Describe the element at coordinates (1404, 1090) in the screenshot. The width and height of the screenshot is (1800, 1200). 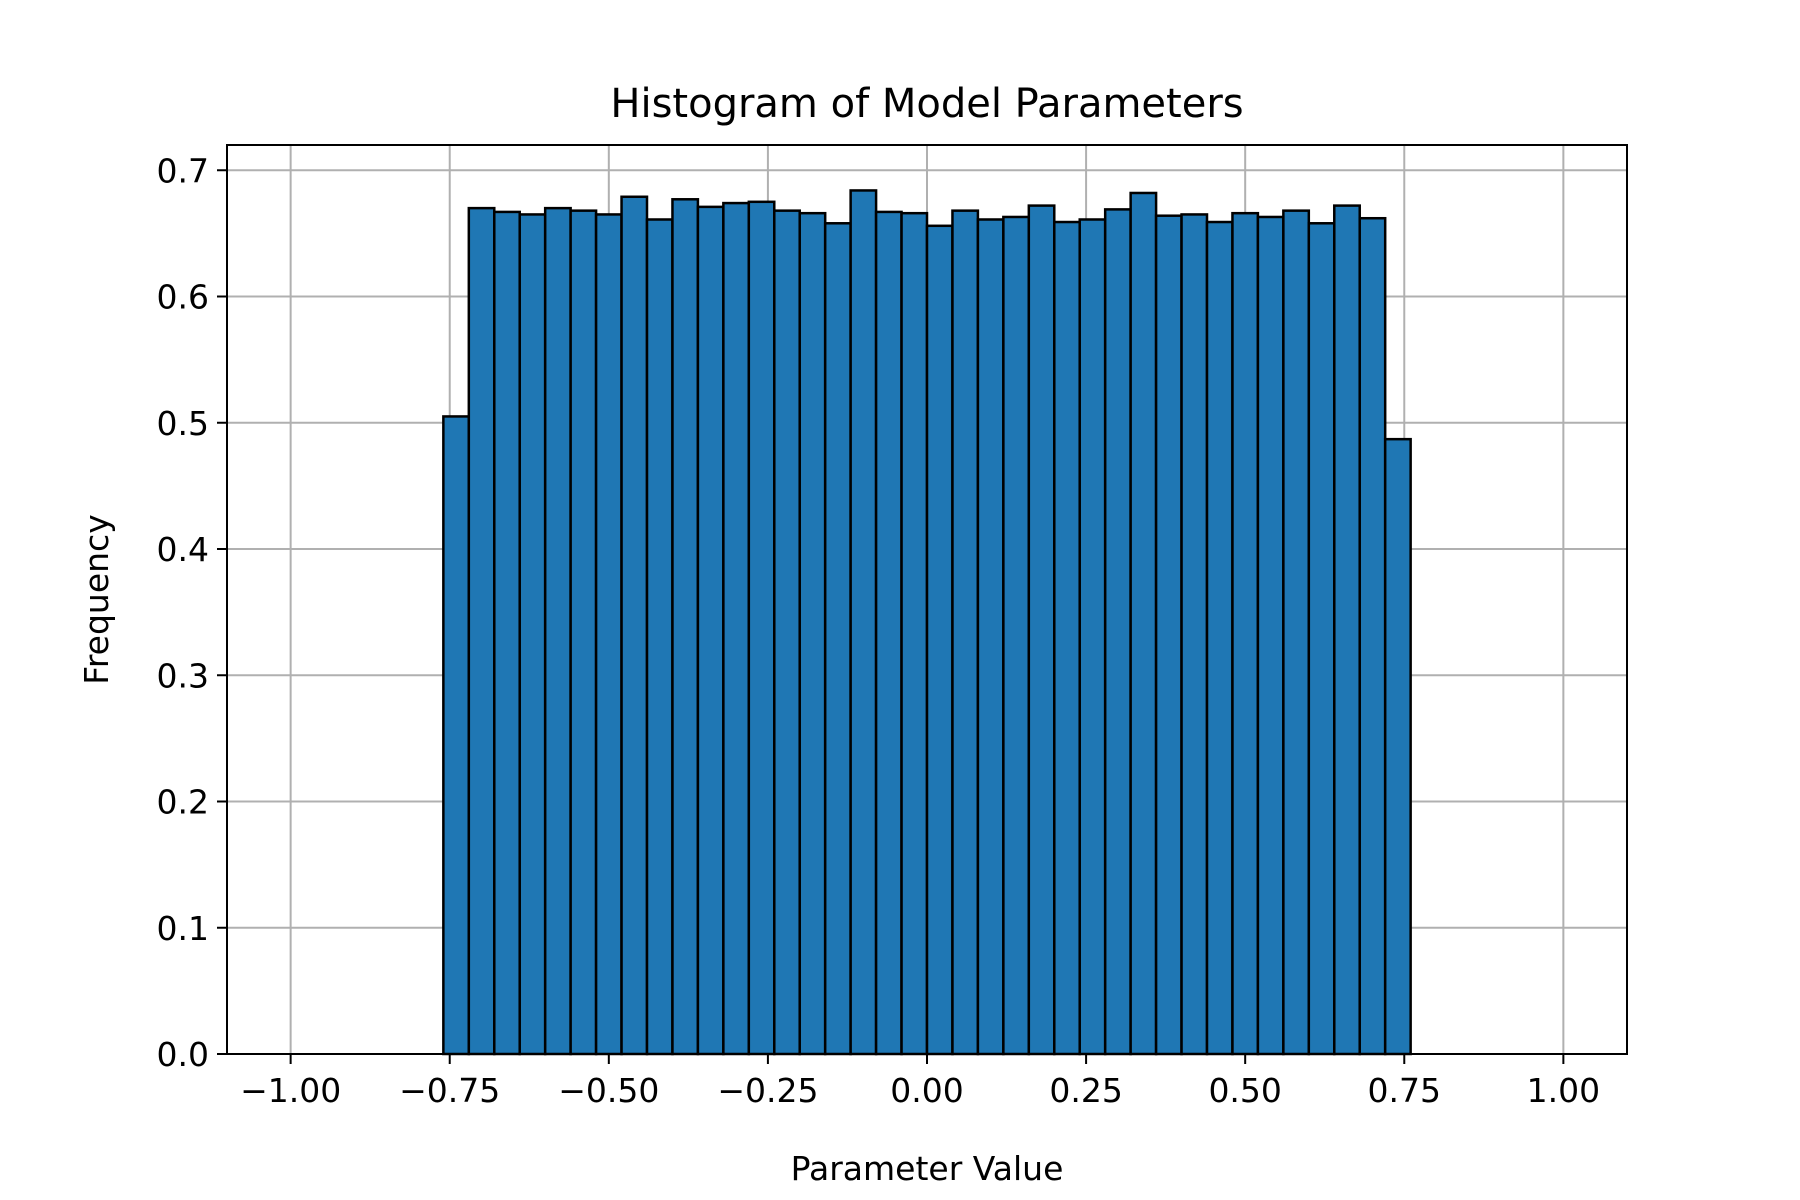
I see `x-tick-label: 0.75` at that location.